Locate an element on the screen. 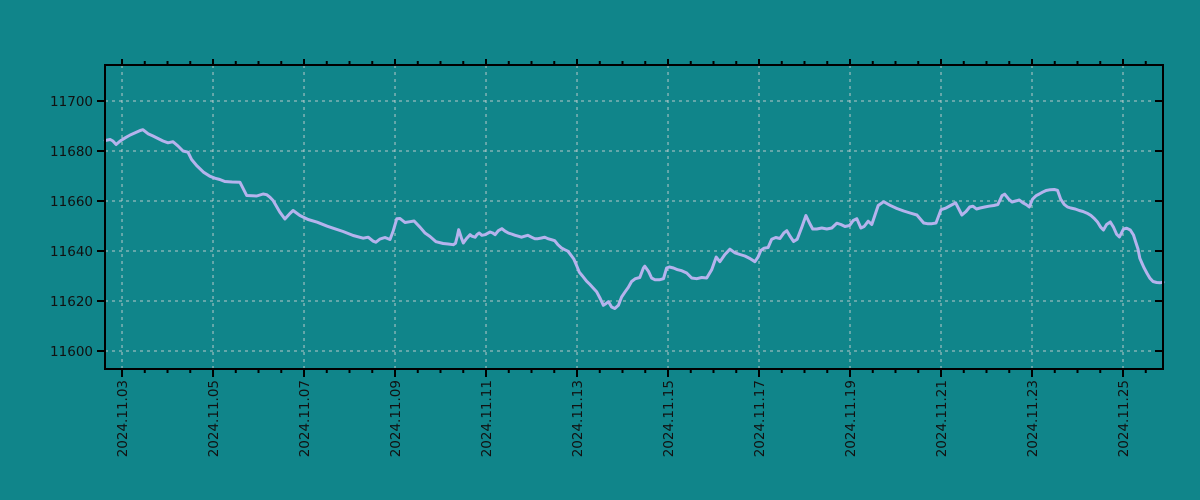  x-tick-label: 2024.11.09 is located at coordinates (396, 418).